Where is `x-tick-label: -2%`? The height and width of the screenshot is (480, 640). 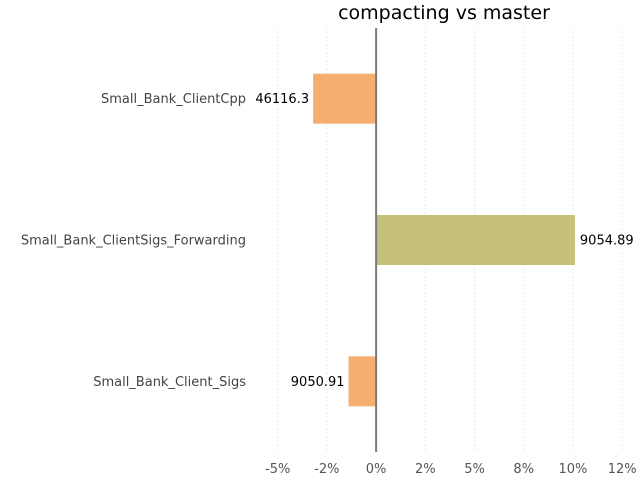
x-tick-label: -2% is located at coordinates (326, 469).